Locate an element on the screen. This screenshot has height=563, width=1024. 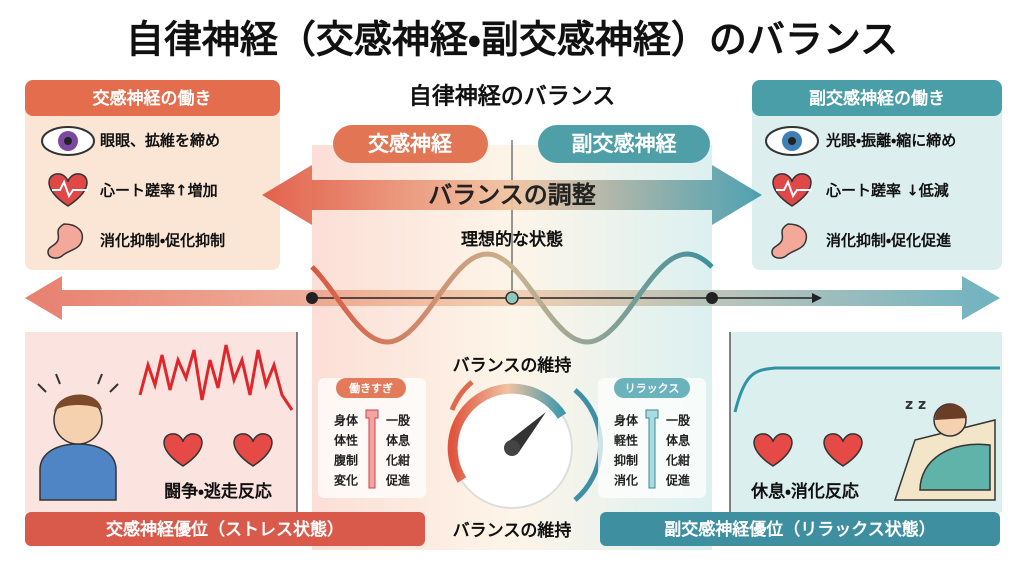
overwork-label: 働きすぎ is located at coordinates (370, 388).